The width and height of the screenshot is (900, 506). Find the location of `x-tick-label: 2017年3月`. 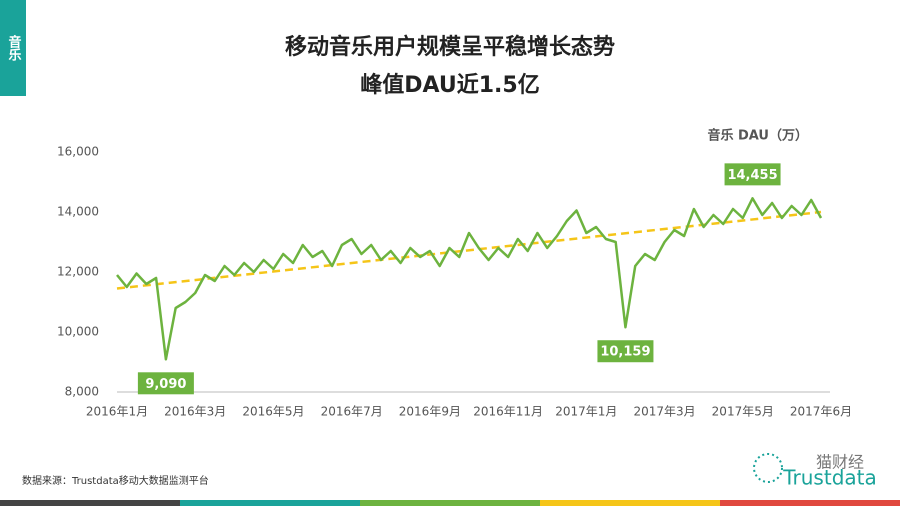

x-tick-label: 2017年3月 is located at coordinates (664, 412).